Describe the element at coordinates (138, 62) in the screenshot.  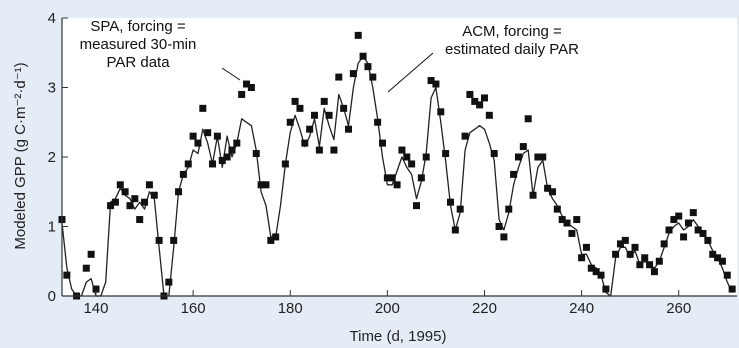
I see `spa-annotation-line: PAR data` at that location.